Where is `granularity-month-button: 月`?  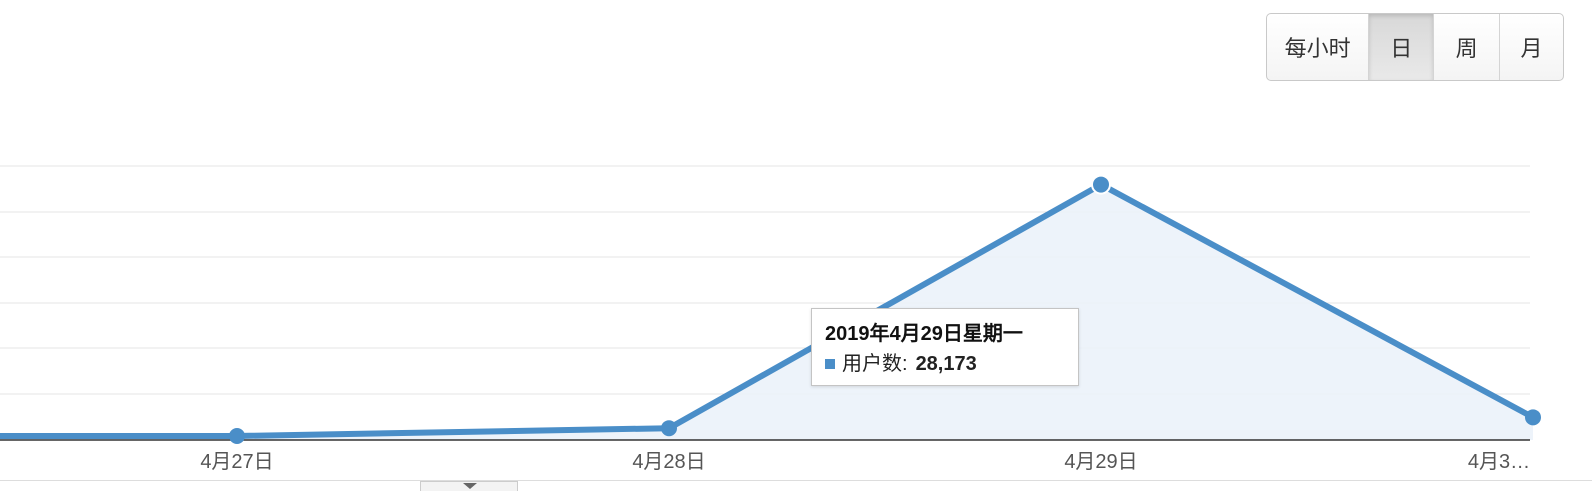
granularity-month-button: 月 is located at coordinates (1531, 49).